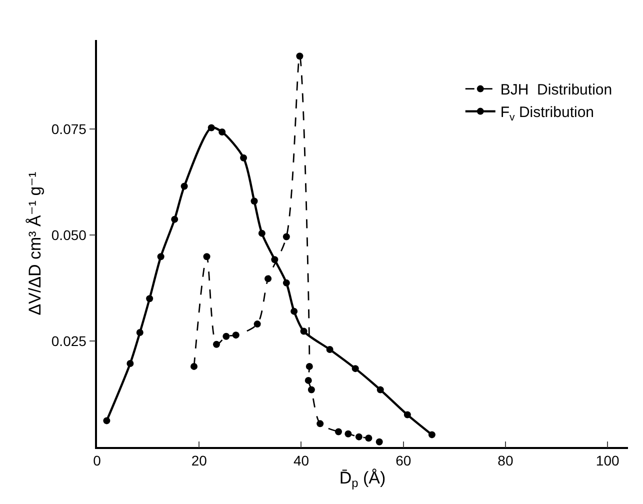  I want to click on x-tick-label: 40, so click(301, 460).